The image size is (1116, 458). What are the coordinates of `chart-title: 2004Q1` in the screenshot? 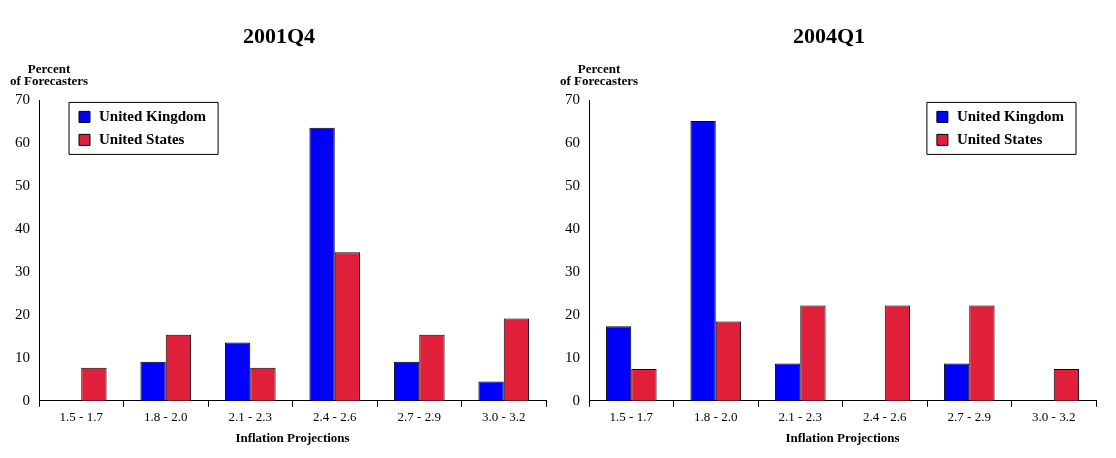 It's located at (829, 35).